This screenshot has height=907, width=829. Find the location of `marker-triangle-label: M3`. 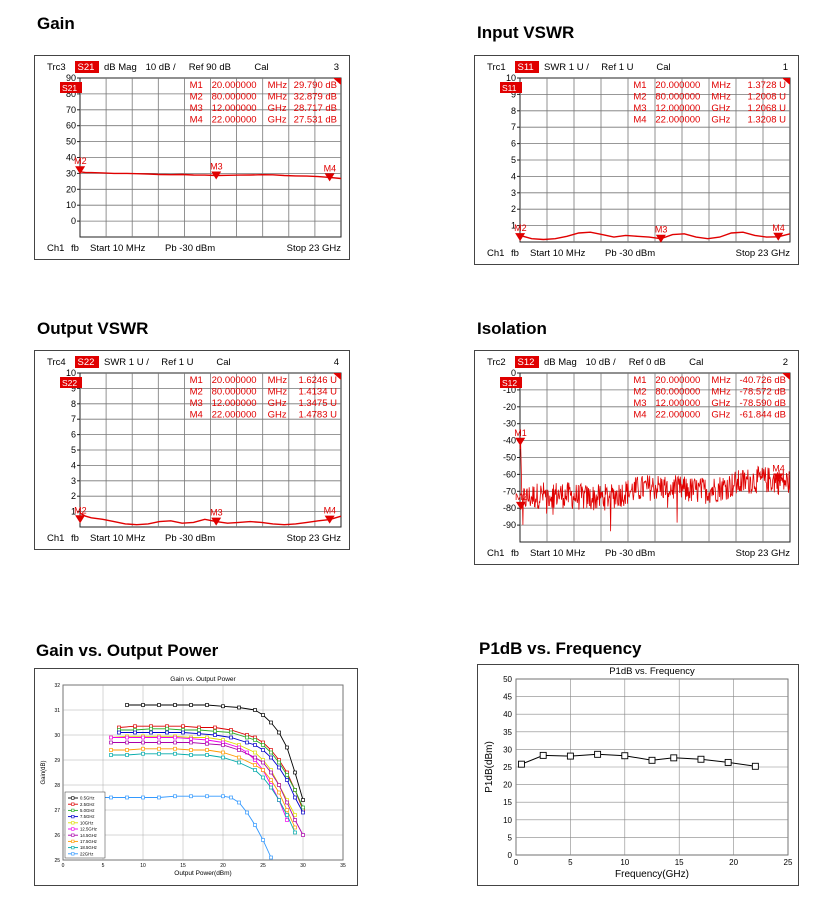

marker-triangle-label: M3 is located at coordinates (661, 230).